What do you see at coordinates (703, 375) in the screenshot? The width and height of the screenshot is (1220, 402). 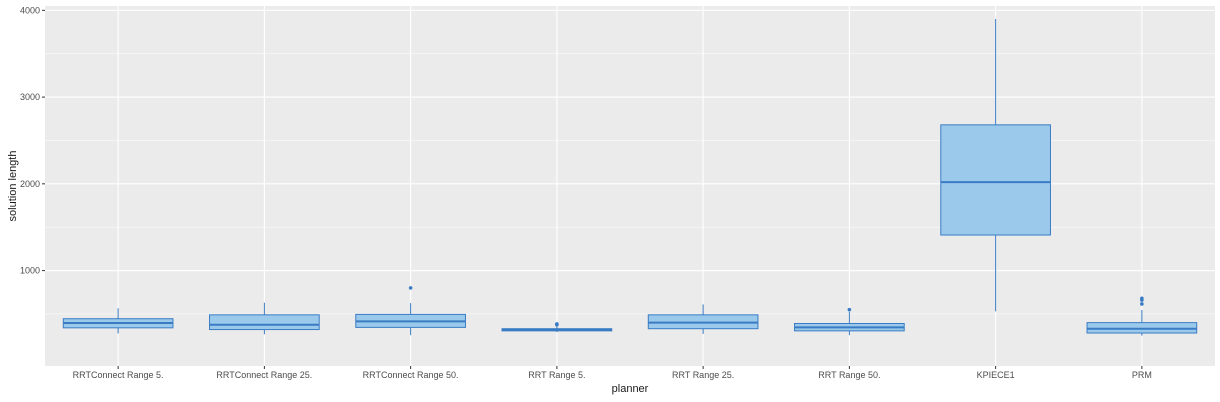 I see `x-tick-label: RRT Range 25.` at bounding box center [703, 375].